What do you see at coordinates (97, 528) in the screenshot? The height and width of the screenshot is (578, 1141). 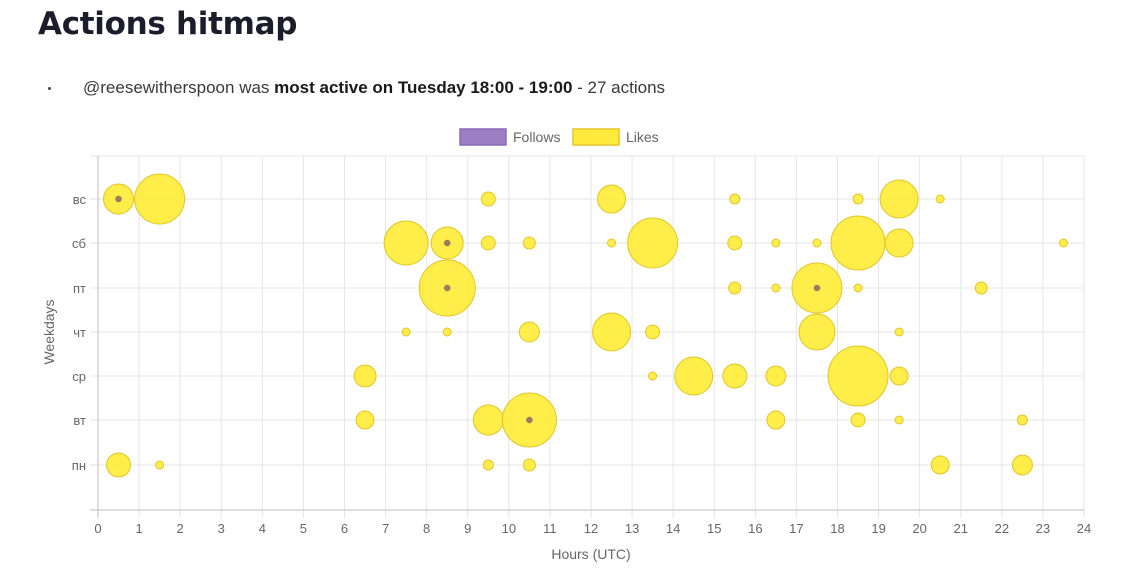 I see `x-tick-label: 0` at bounding box center [97, 528].